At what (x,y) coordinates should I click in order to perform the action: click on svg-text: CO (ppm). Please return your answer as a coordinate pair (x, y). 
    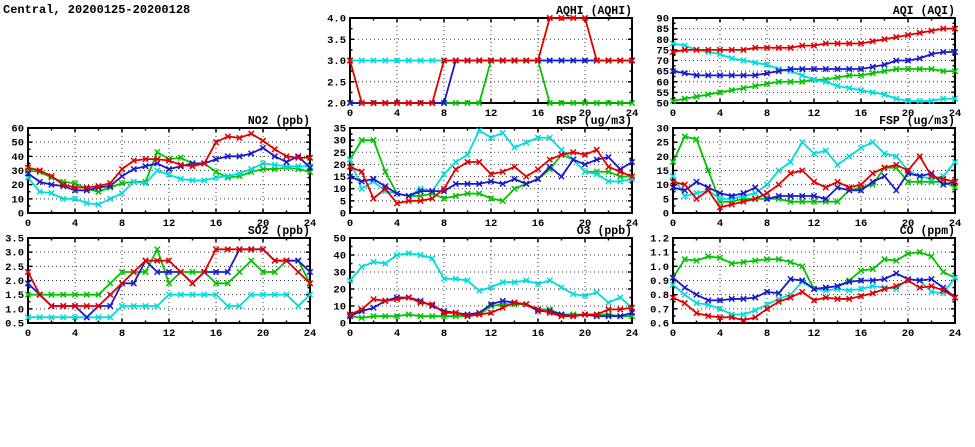
    Looking at the image, I should click on (927, 231).